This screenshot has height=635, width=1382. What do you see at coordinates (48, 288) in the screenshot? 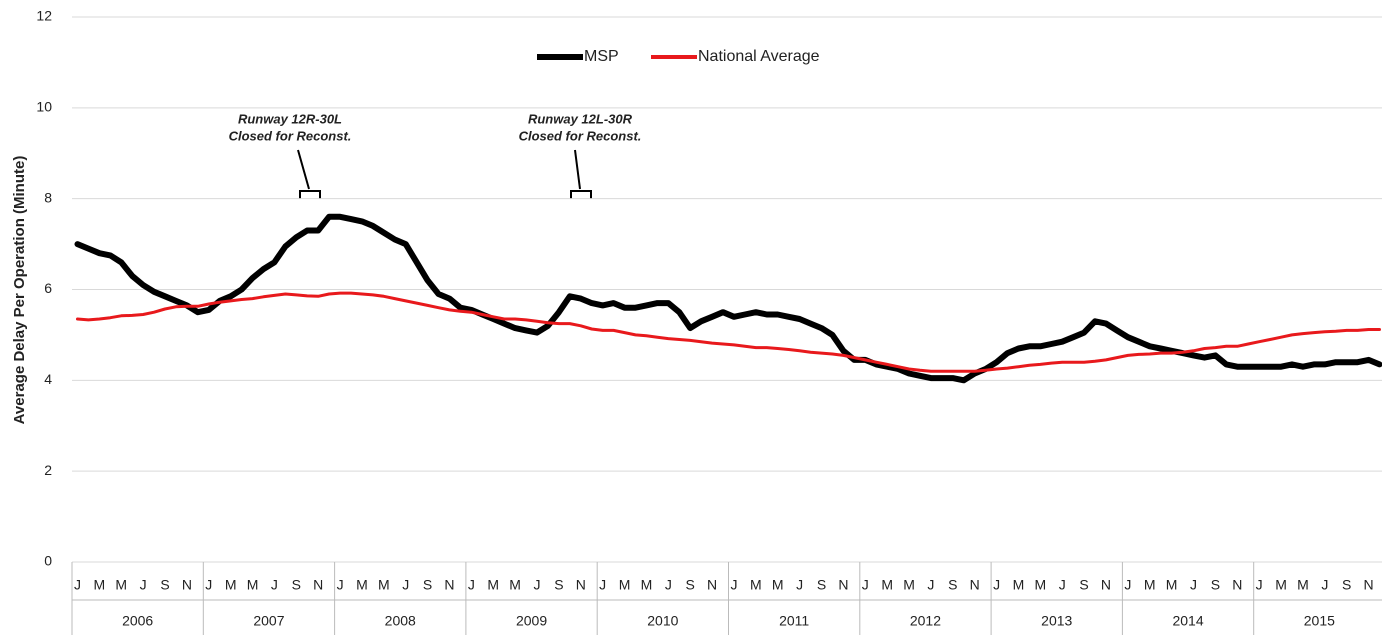
I see `y-tick-label: 6` at bounding box center [48, 288].